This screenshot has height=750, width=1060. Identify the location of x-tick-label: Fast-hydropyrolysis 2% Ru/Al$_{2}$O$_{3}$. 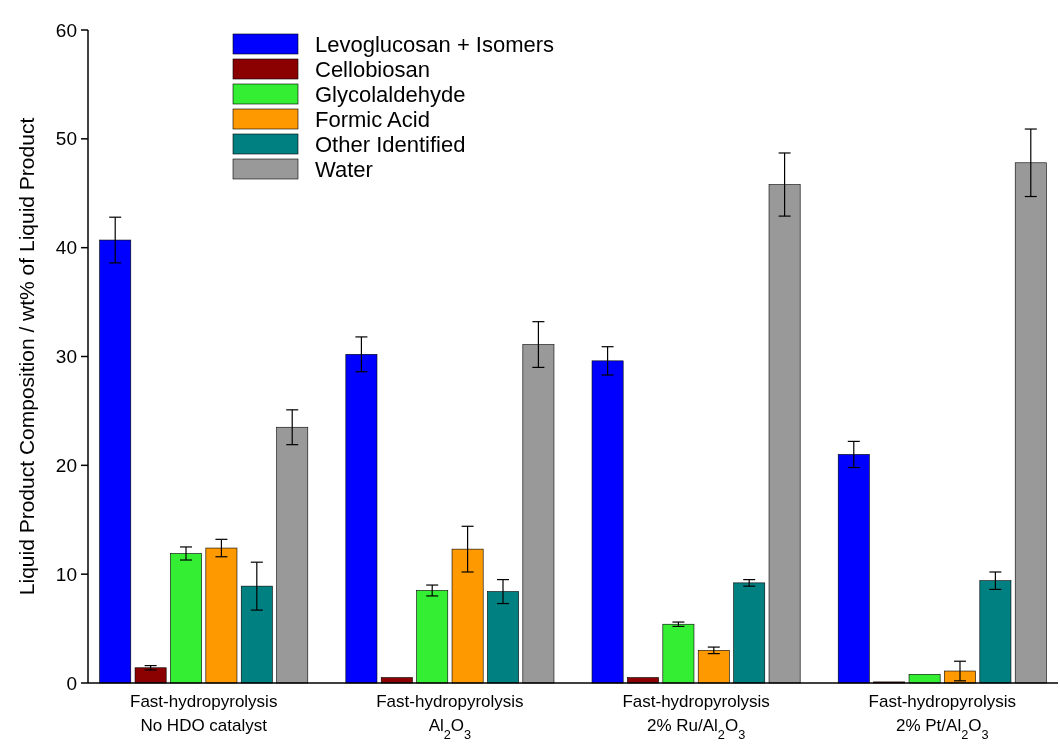
(696, 717).